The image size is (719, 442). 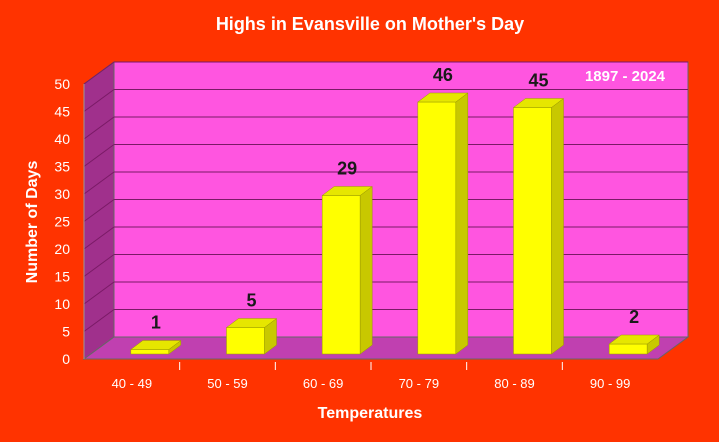 I want to click on data-label: 5, so click(x=251, y=301).